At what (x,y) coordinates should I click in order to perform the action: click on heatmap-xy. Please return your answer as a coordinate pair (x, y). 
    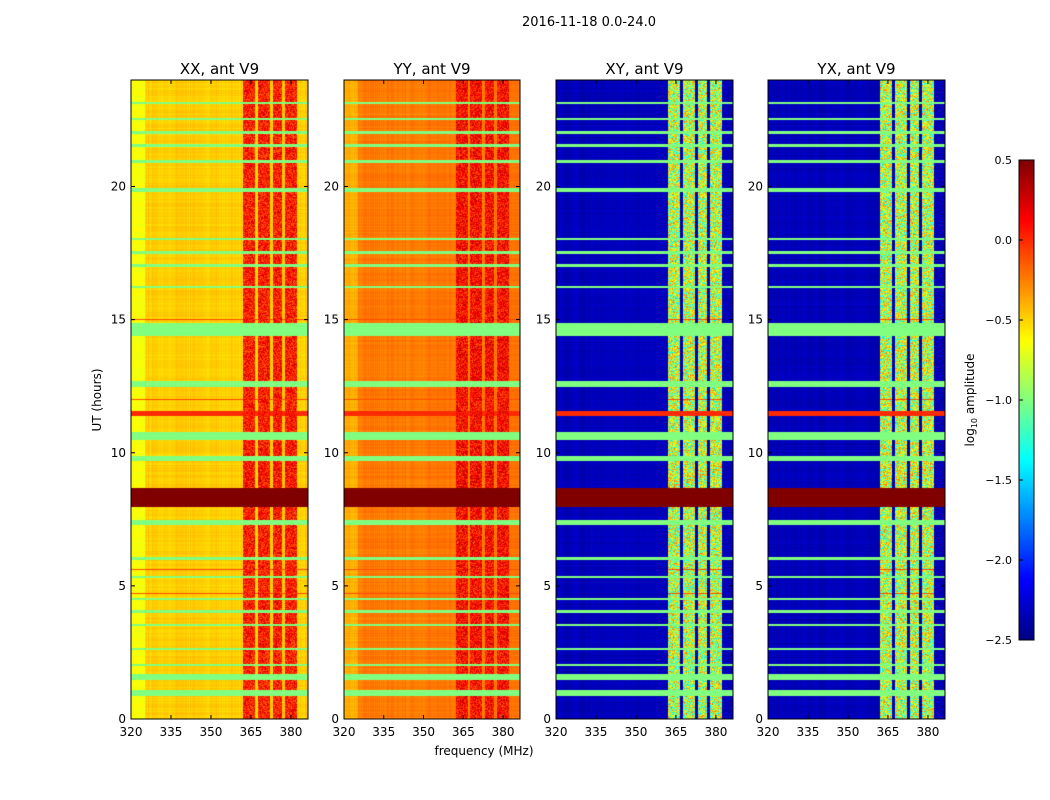
    Looking at the image, I should click on (644, 399).